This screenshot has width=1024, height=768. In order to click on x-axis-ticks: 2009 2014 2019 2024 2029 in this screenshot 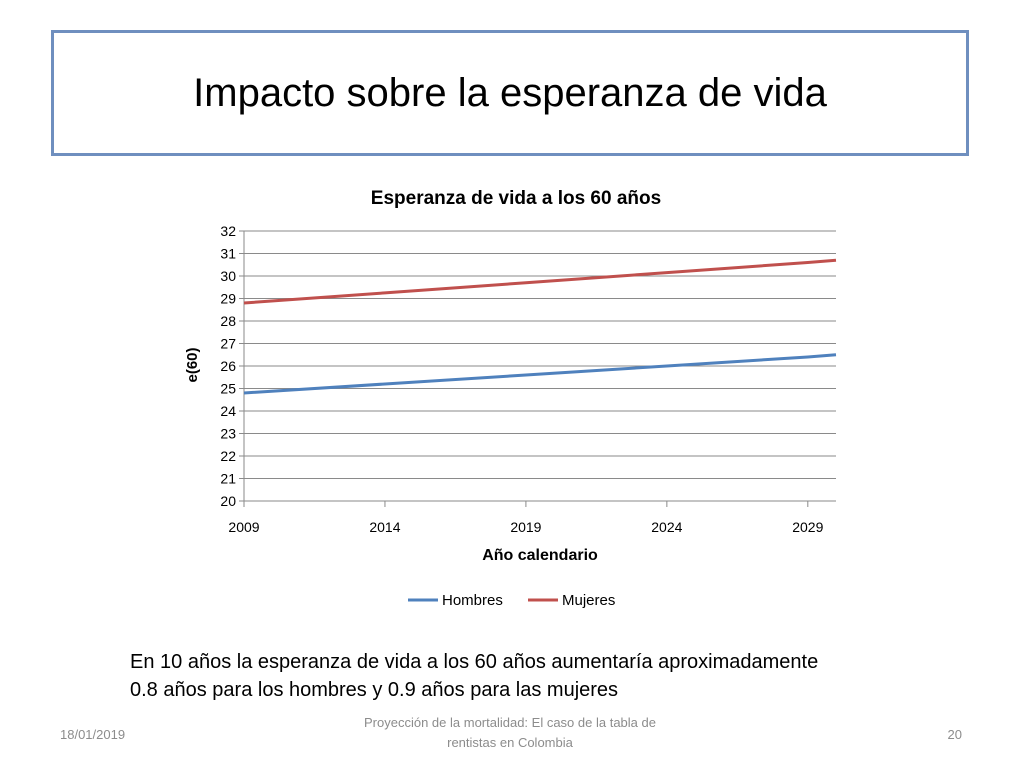, I will do `click(526, 518)`.